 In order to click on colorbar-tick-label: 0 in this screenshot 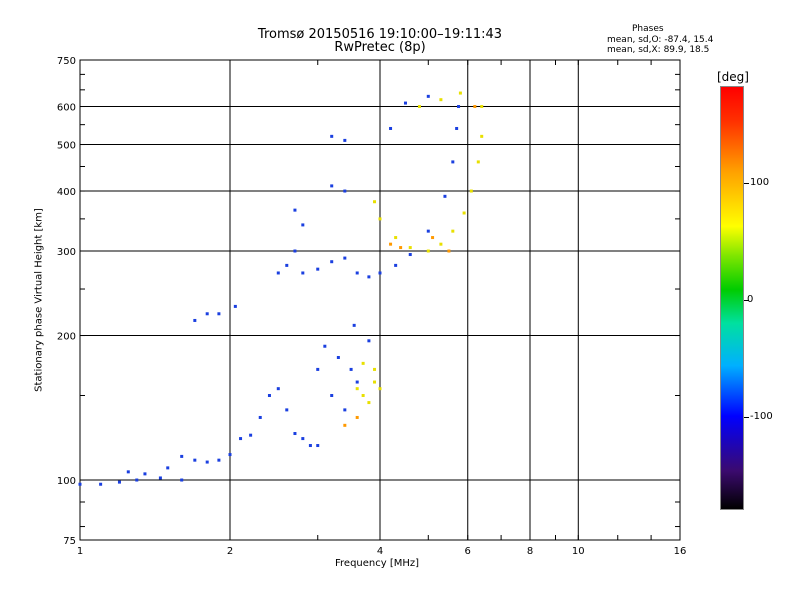, I will do `click(750, 299)`.